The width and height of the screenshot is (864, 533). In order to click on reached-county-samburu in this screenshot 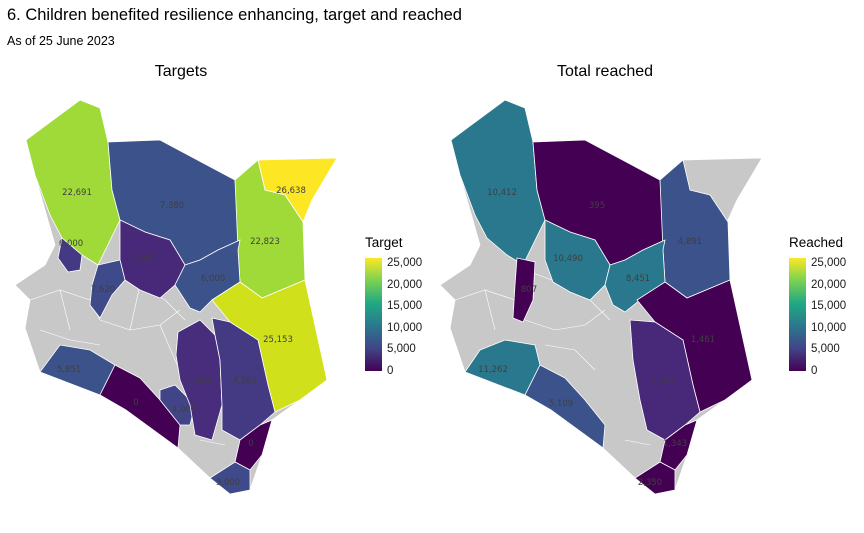, I will do `click(577, 260)`.